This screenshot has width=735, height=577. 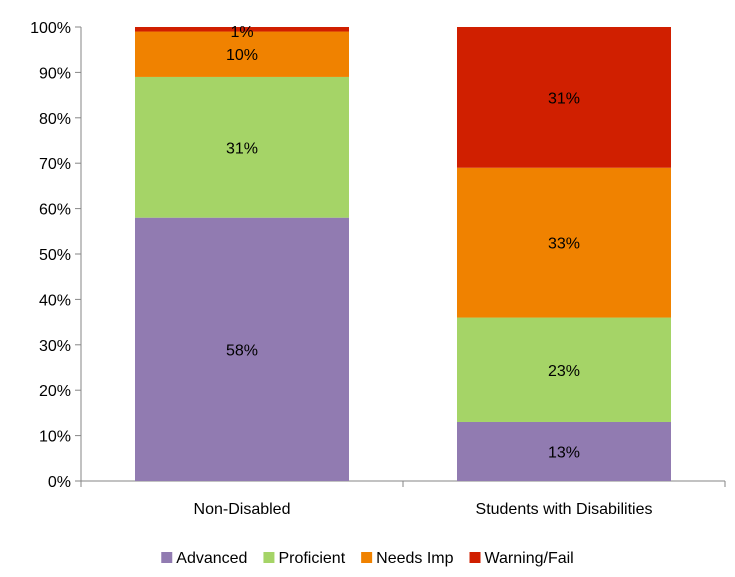 I want to click on y-tick-label: 30%, so click(x=55, y=346).